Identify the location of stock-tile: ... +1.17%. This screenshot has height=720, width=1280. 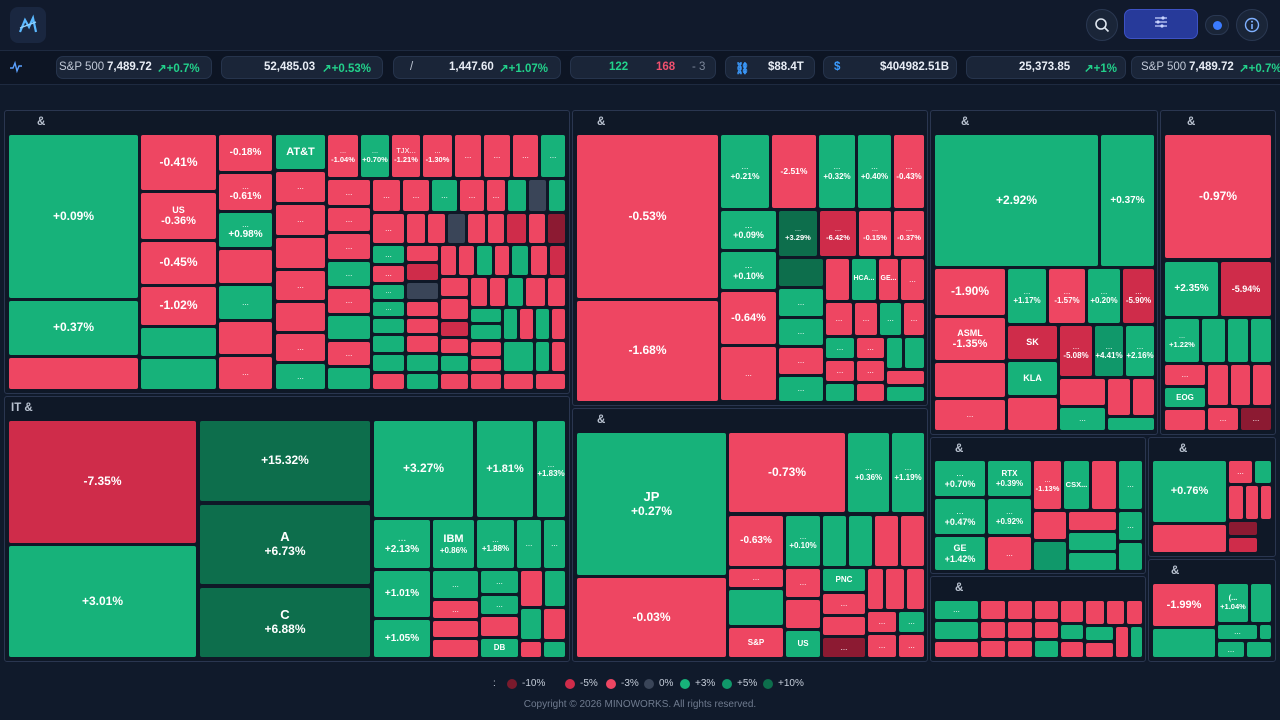
(1027, 296).